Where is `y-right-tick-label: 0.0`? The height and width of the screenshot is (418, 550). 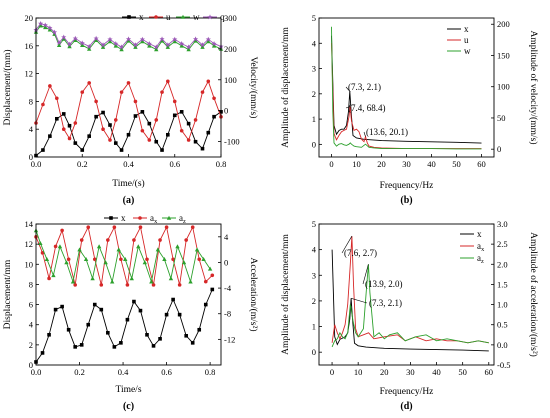
y-right-tick-label: 0.0 is located at coordinates (502, 345).